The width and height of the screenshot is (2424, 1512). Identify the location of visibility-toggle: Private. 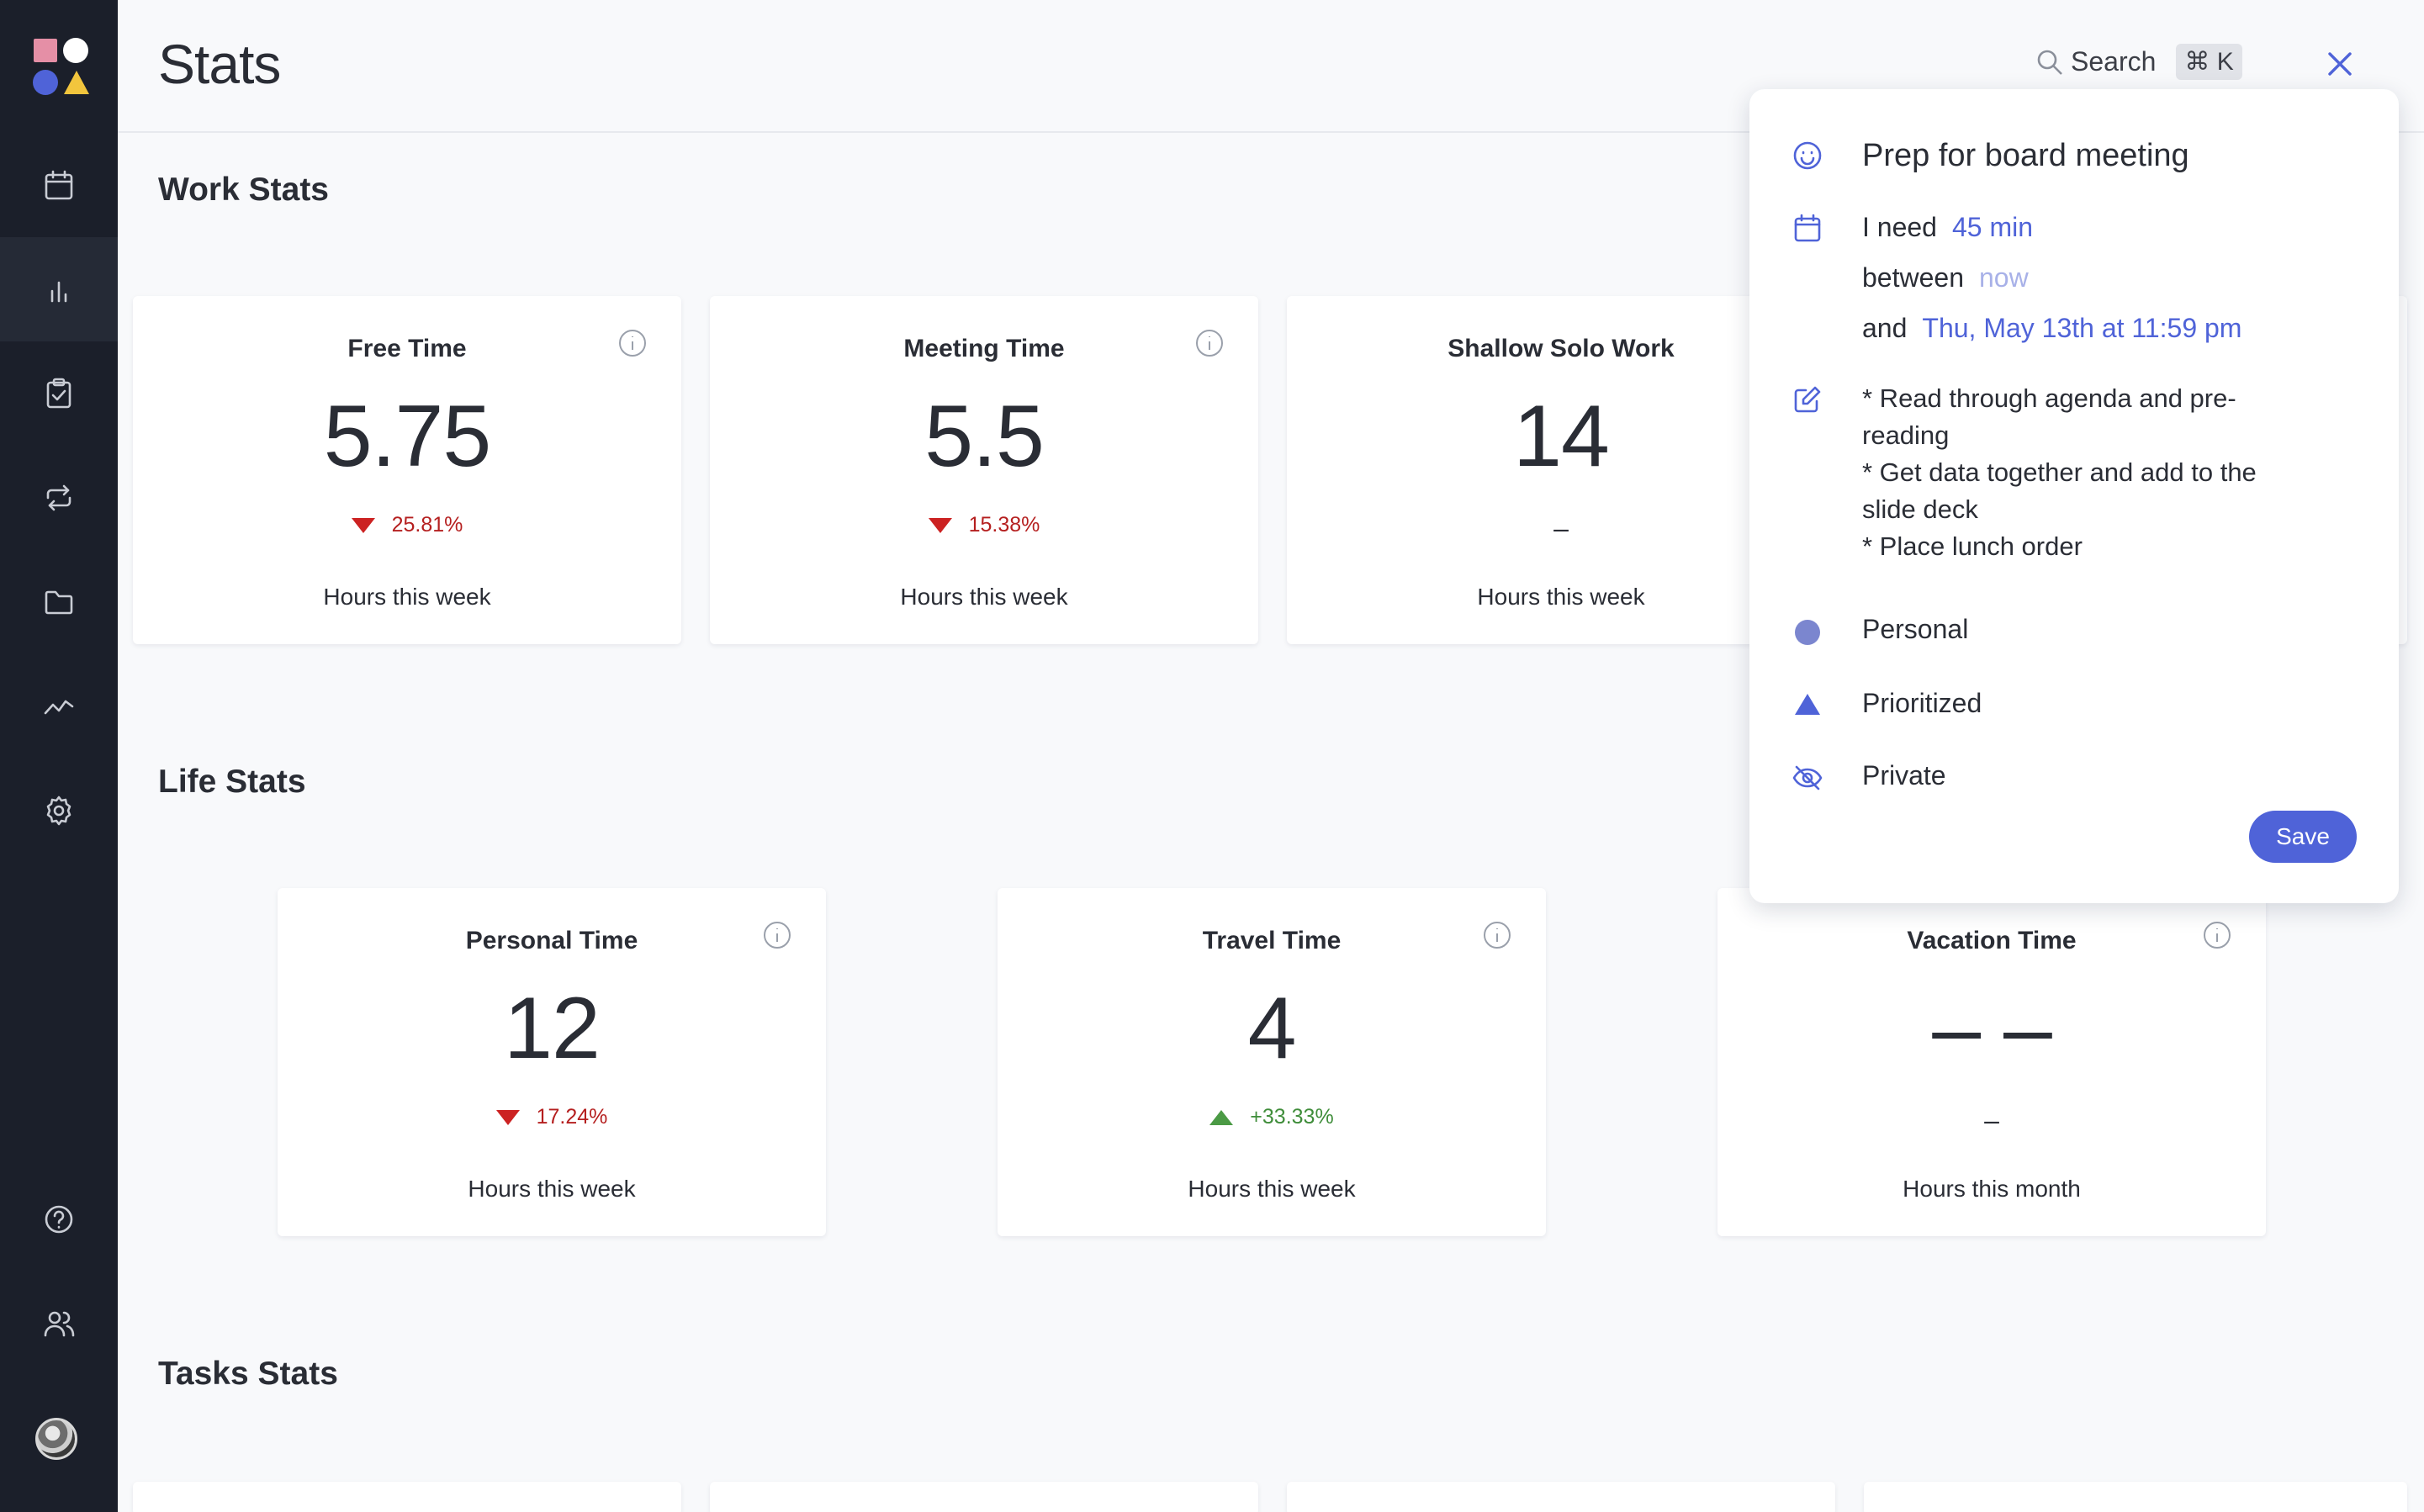
(1904, 775).